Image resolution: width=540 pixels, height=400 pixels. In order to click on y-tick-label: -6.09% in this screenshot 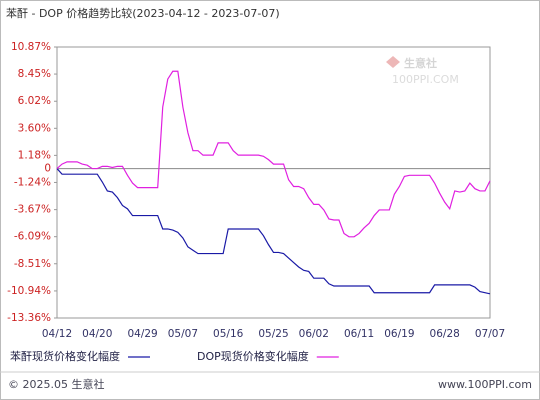, I will do `click(32, 237)`.